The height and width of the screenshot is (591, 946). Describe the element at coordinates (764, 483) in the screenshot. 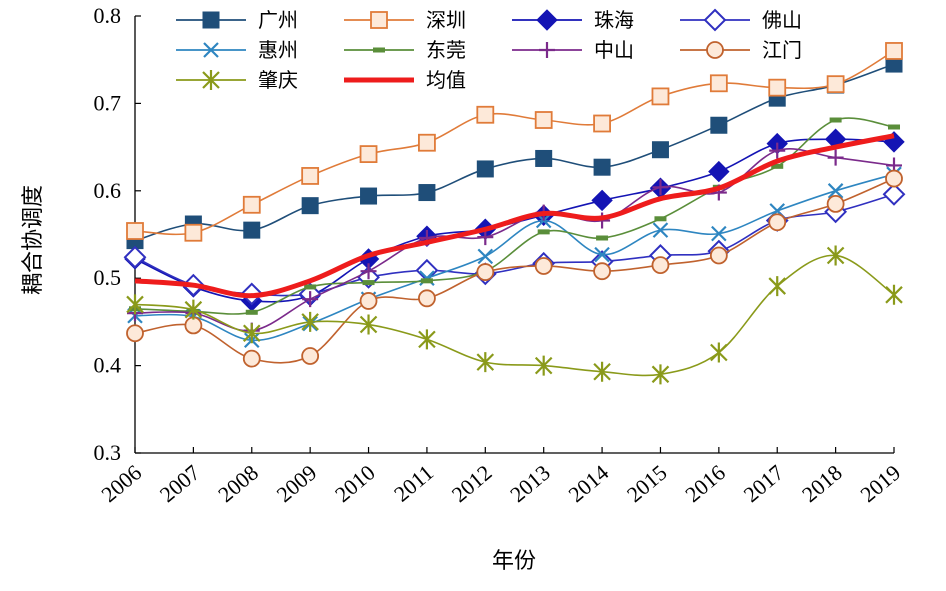

I see `x-tick-label: 2017` at that location.